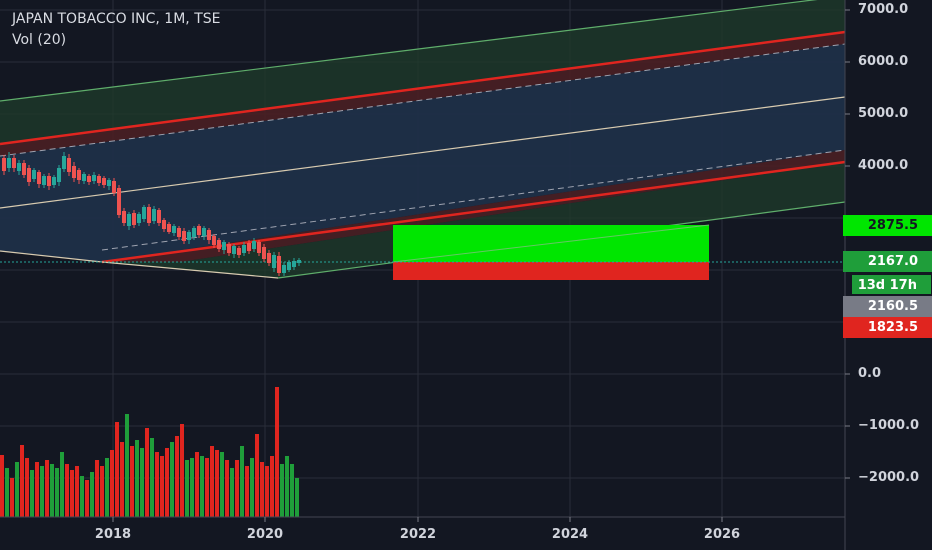 This screenshot has width=932, height=550. I want to click on time-tick: 2018, so click(113, 534).